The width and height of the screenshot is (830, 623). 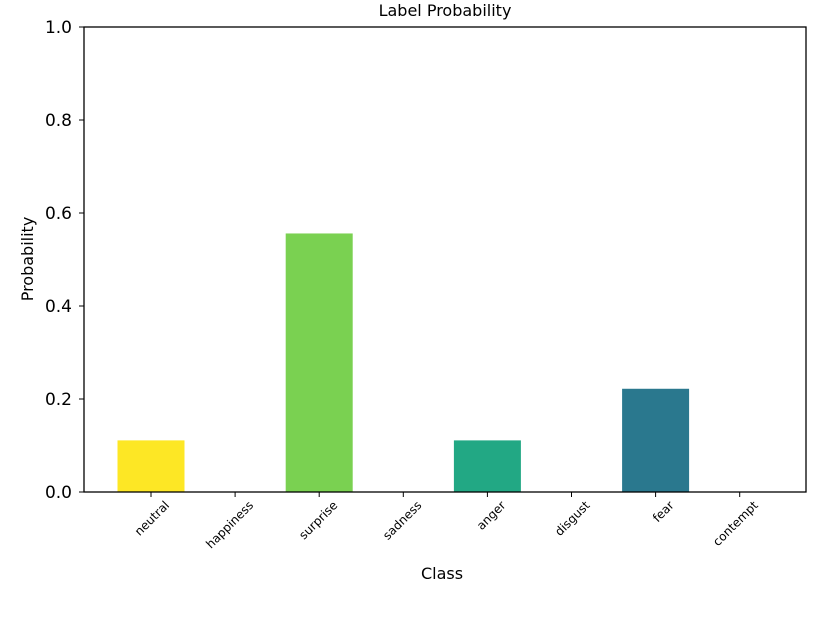 What do you see at coordinates (229, 524) in the screenshot?
I see `x-tick-label: happiness` at bounding box center [229, 524].